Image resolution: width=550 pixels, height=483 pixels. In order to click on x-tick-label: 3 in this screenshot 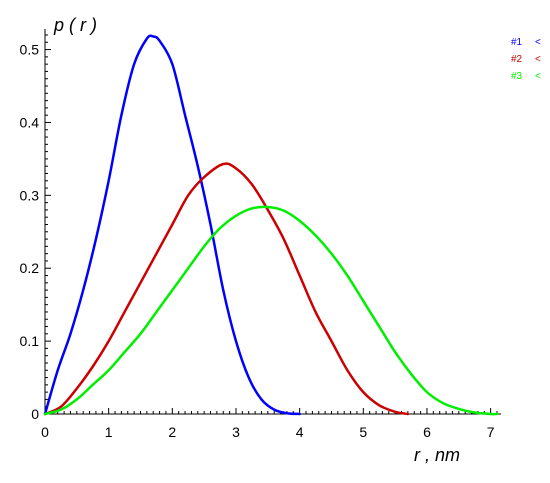, I will do `click(236, 432)`.